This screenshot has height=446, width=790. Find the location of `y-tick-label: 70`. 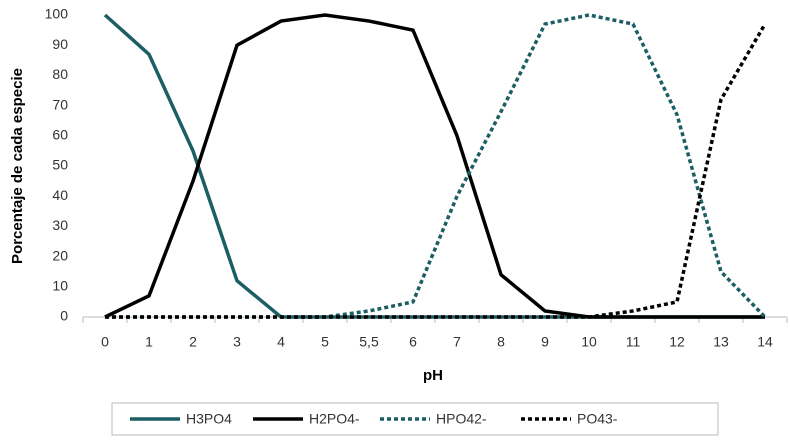

y-tick-label: 70 is located at coordinates (60, 104).